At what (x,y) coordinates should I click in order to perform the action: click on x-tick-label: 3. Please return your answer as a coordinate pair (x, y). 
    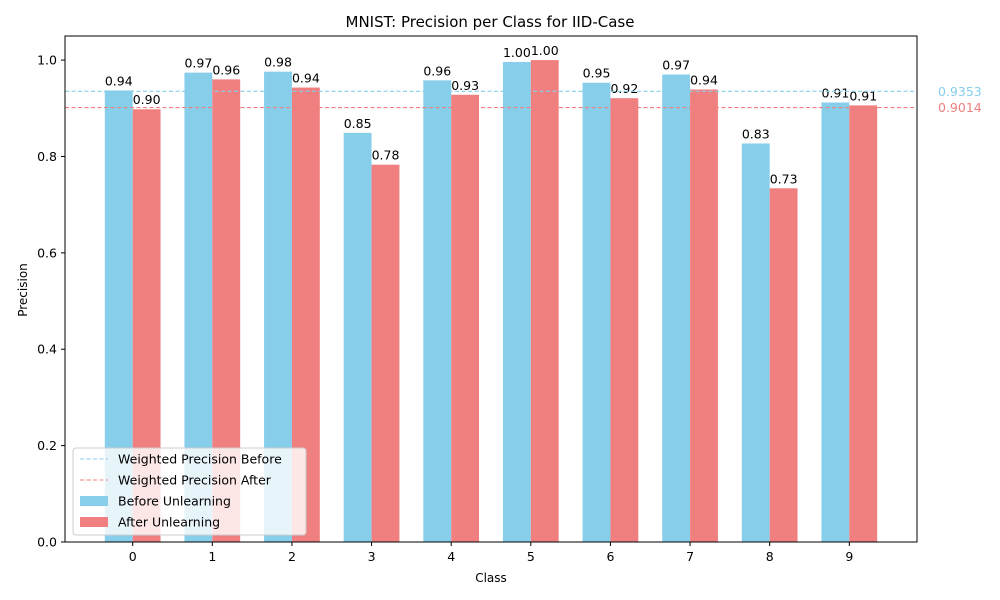
    Looking at the image, I should click on (372, 556).